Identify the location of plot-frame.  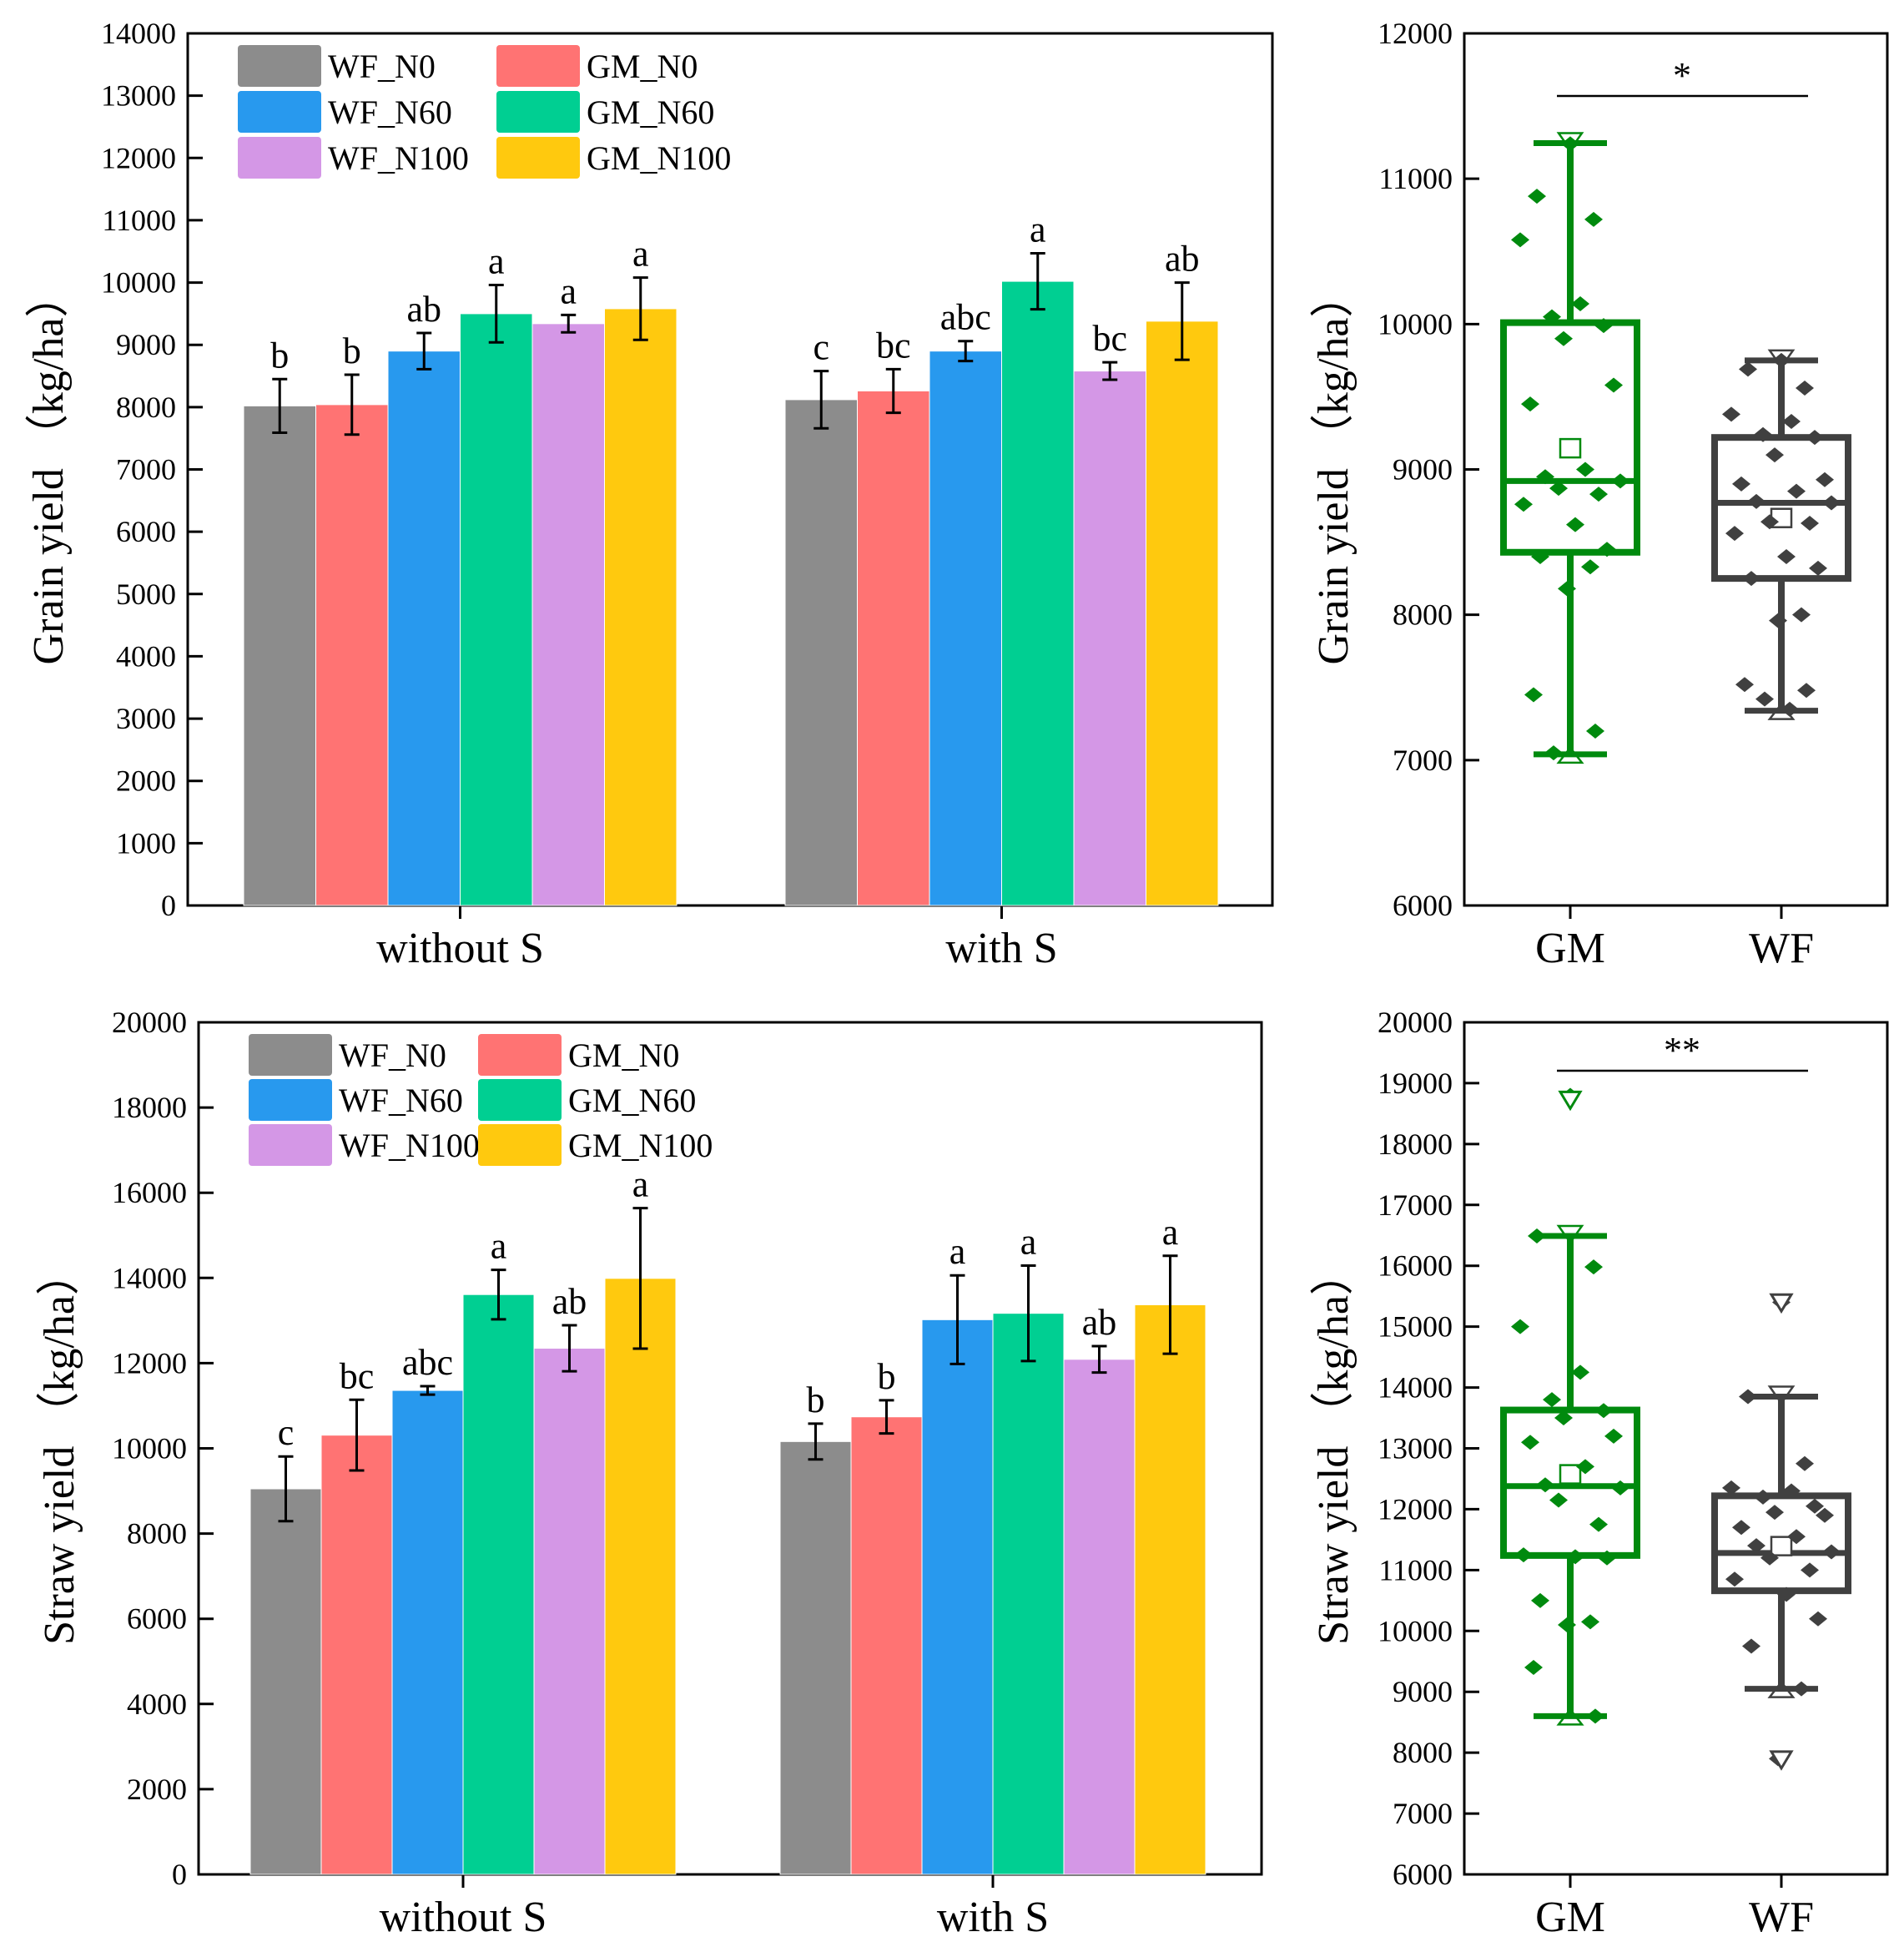
(1676, 469).